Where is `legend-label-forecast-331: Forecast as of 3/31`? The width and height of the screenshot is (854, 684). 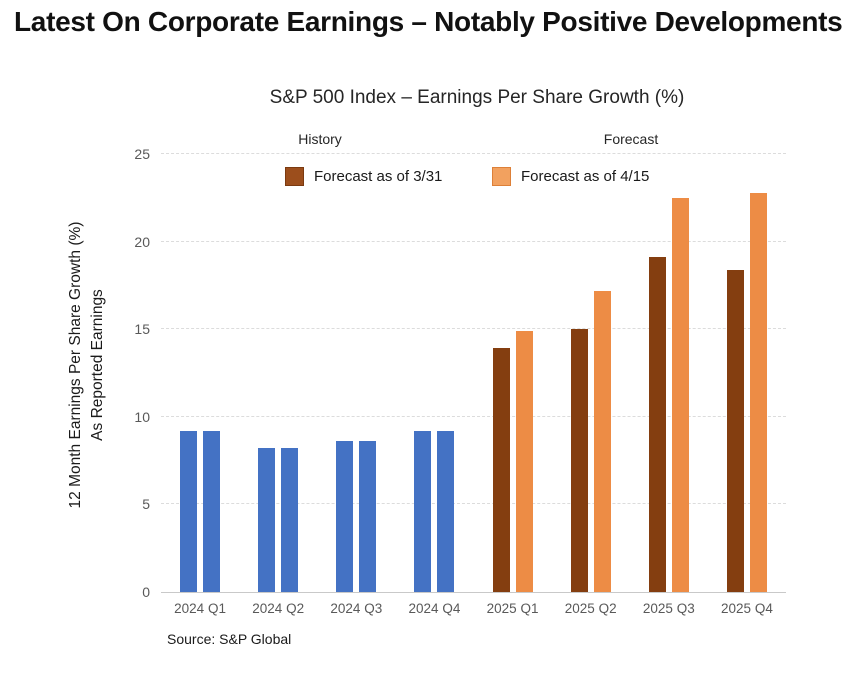 legend-label-forecast-331: Forecast as of 3/31 is located at coordinates (378, 176).